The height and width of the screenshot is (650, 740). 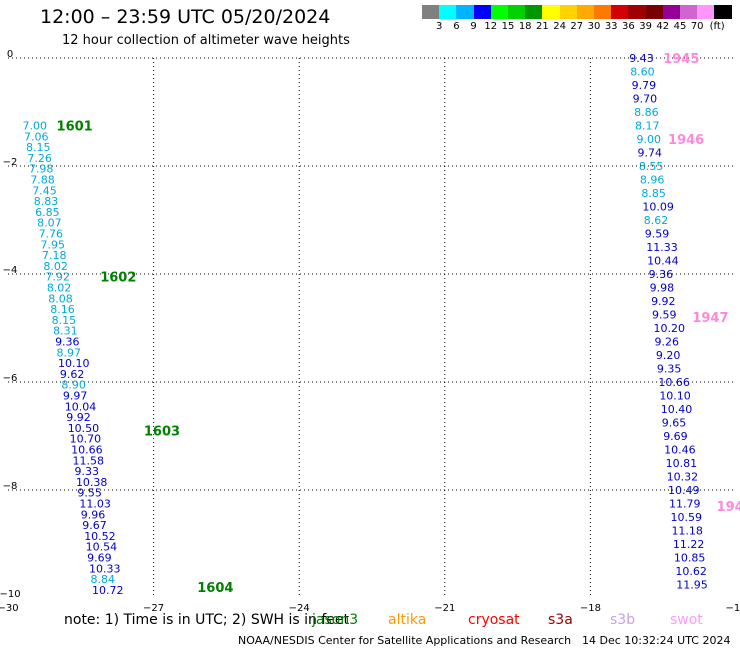 What do you see at coordinates (92, 482) in the screenshot?
I see `data-label: 10.38` at bounding box center [92, 482].